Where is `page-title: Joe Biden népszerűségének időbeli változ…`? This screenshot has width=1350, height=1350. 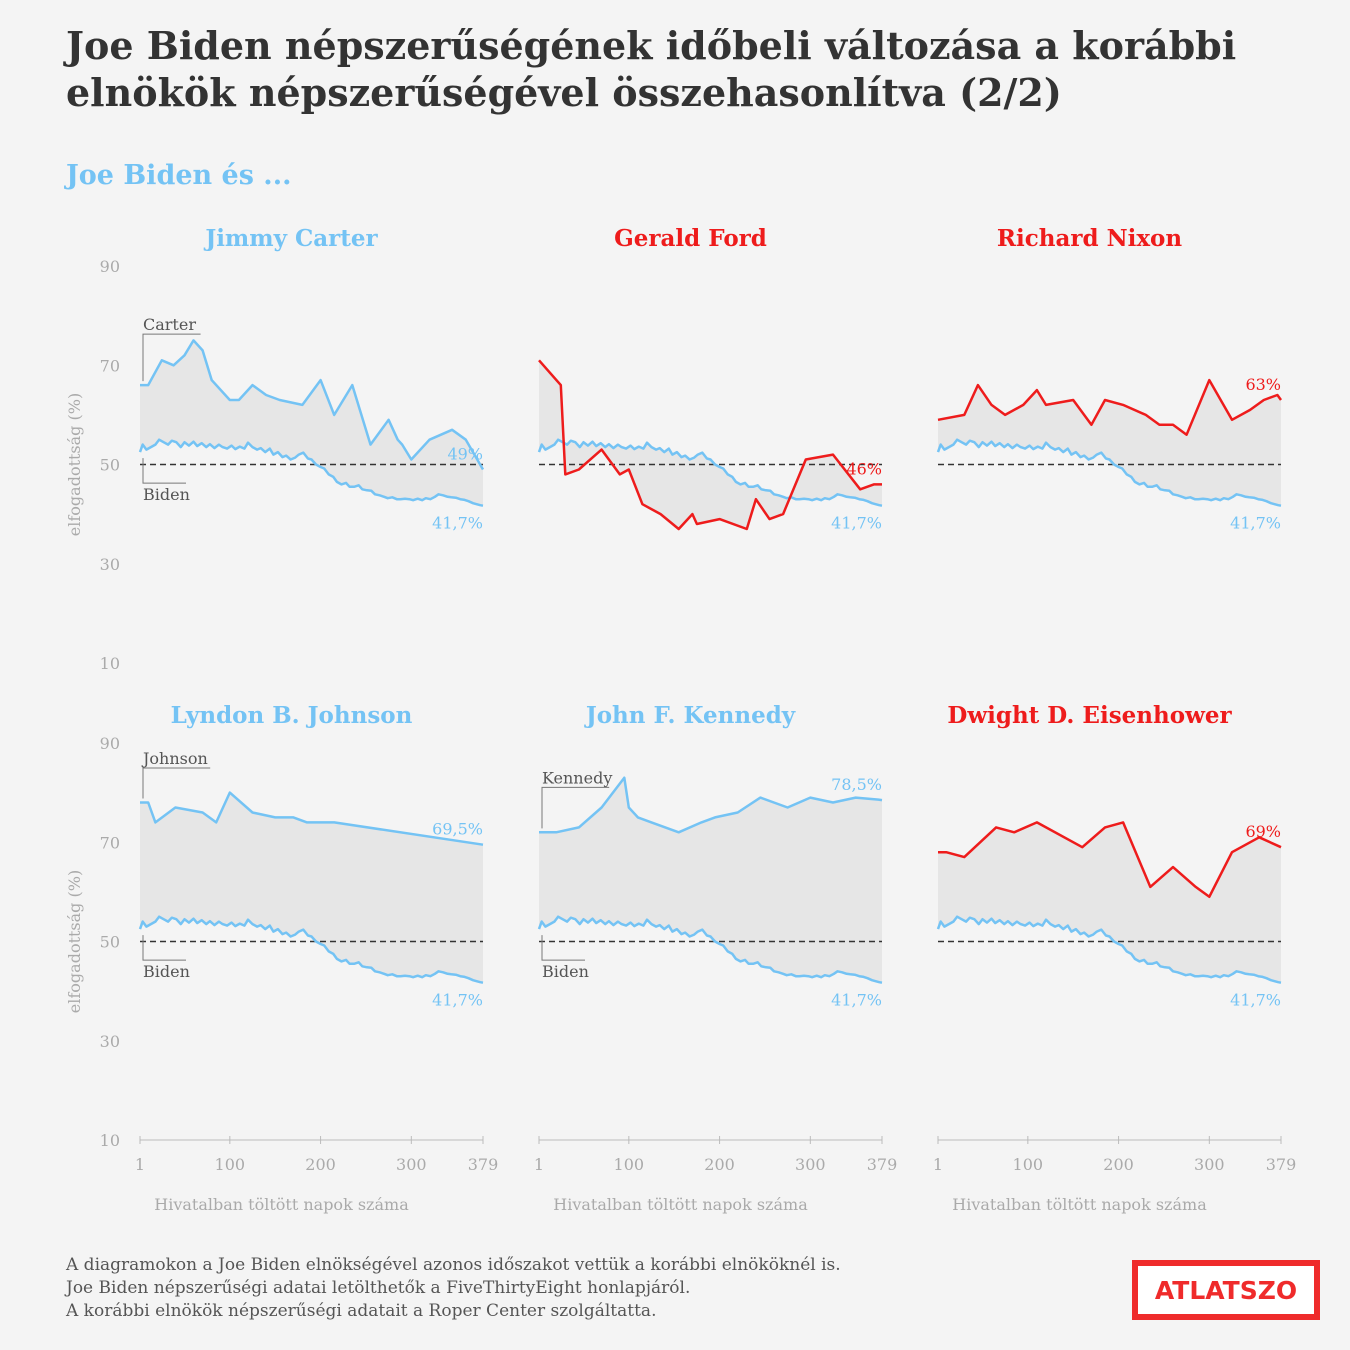 page-title: Joe Biden népszerűségének időbeli változ… is located at coordinates (651, 69).